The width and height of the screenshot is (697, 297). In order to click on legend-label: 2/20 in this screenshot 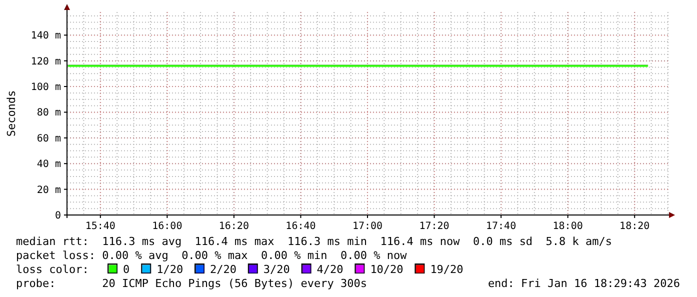, I will do `click(223, 269)`.